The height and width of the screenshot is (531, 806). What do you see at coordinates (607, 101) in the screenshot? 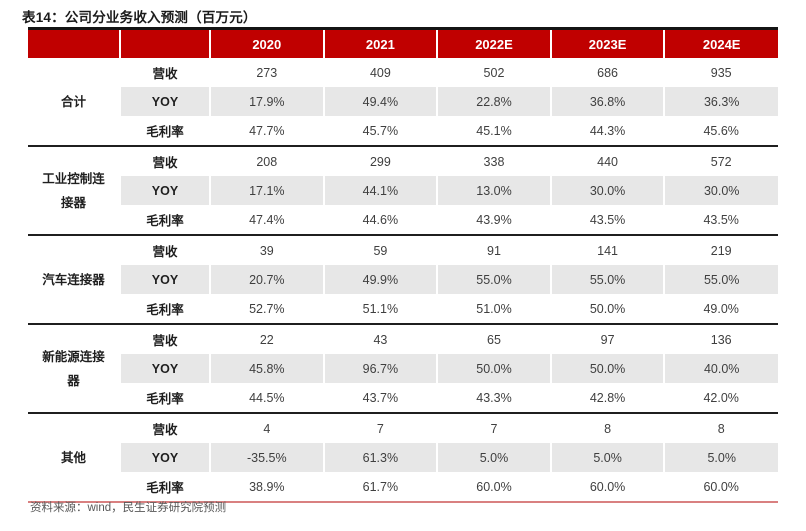
I see `value-cell: 36.8%` at bounding box center [607, 101].